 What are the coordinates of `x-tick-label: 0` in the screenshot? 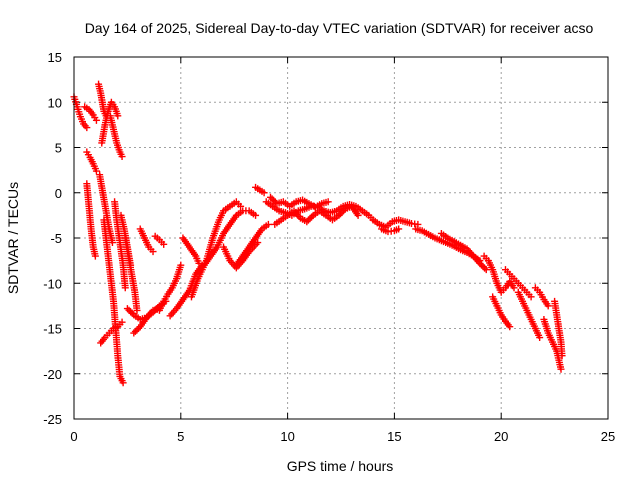 It's located at (73, 436).